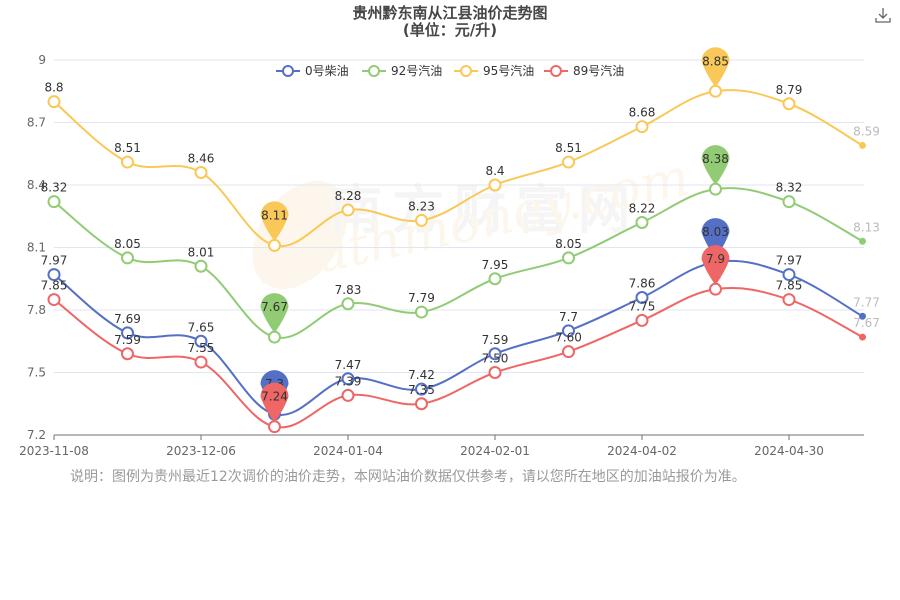 The width and height of the screenshot is (900, 600). Describe the element at coordinates (201, 327) in the screenshot. I see `data-label: 7.65` at that location.